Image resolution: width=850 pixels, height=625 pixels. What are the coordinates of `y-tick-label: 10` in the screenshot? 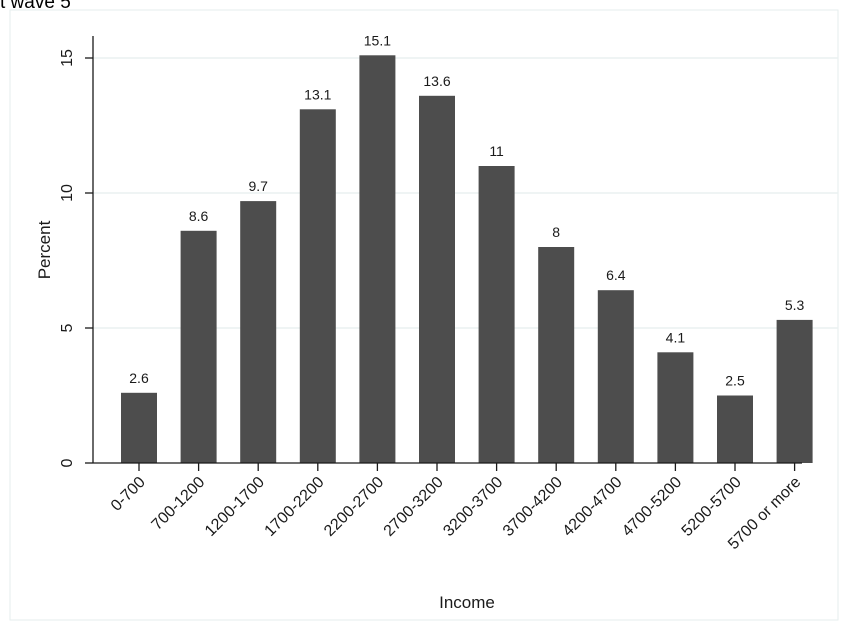 It's located at (67, 193).